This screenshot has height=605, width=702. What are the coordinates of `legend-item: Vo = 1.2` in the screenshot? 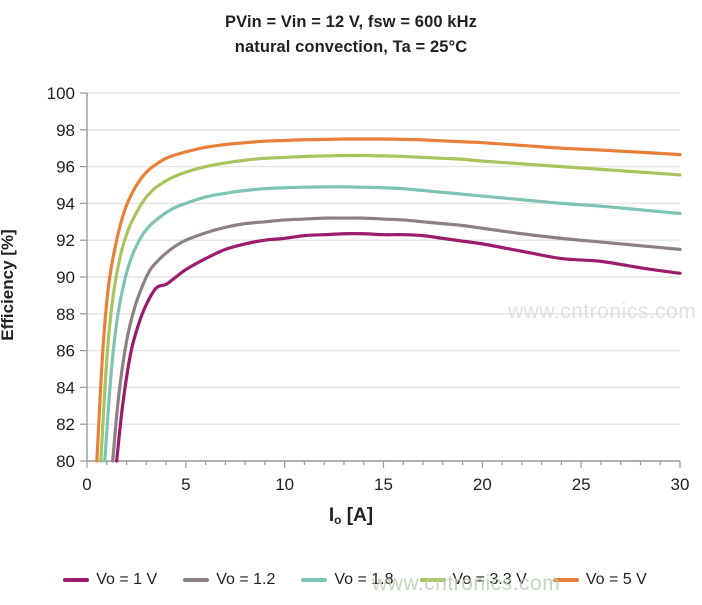 It's located at (229, 580).